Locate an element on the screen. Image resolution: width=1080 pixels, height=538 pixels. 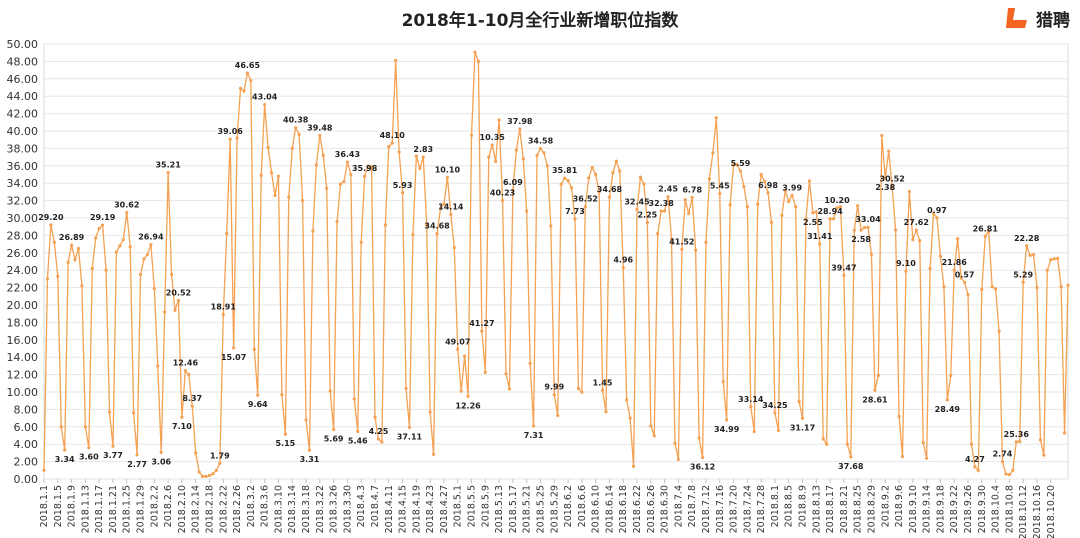
data-label: 39.06 is located at coordinates (231, 131).